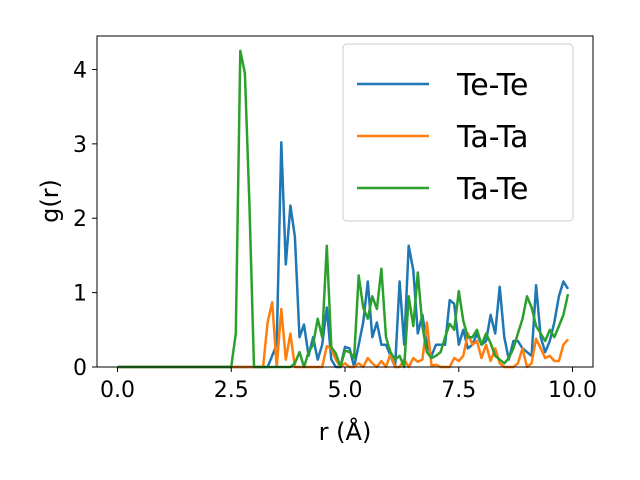 This screenshot has height=480, width=640. I want to click on legend: Te-Te Ta-Ta Ta-Te, so click(458, 132).